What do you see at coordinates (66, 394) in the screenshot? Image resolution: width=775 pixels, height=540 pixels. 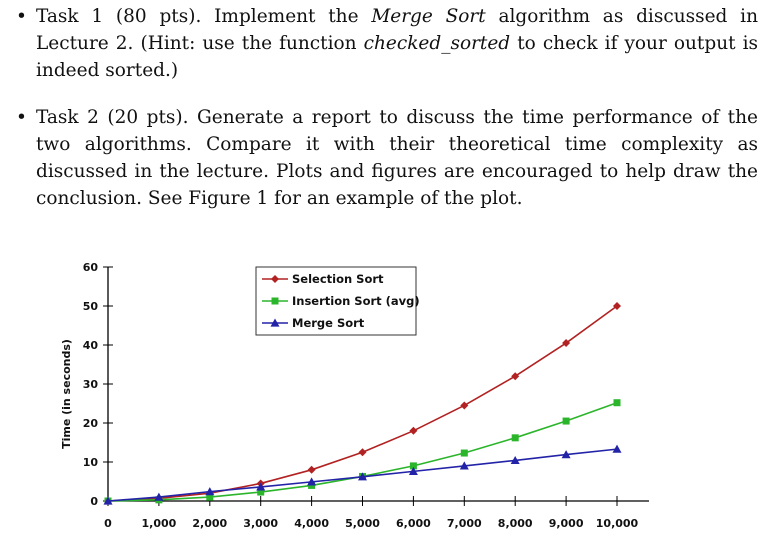 I see `y-axis-label: Time (in seconds)` at bounding box center [66, 394].